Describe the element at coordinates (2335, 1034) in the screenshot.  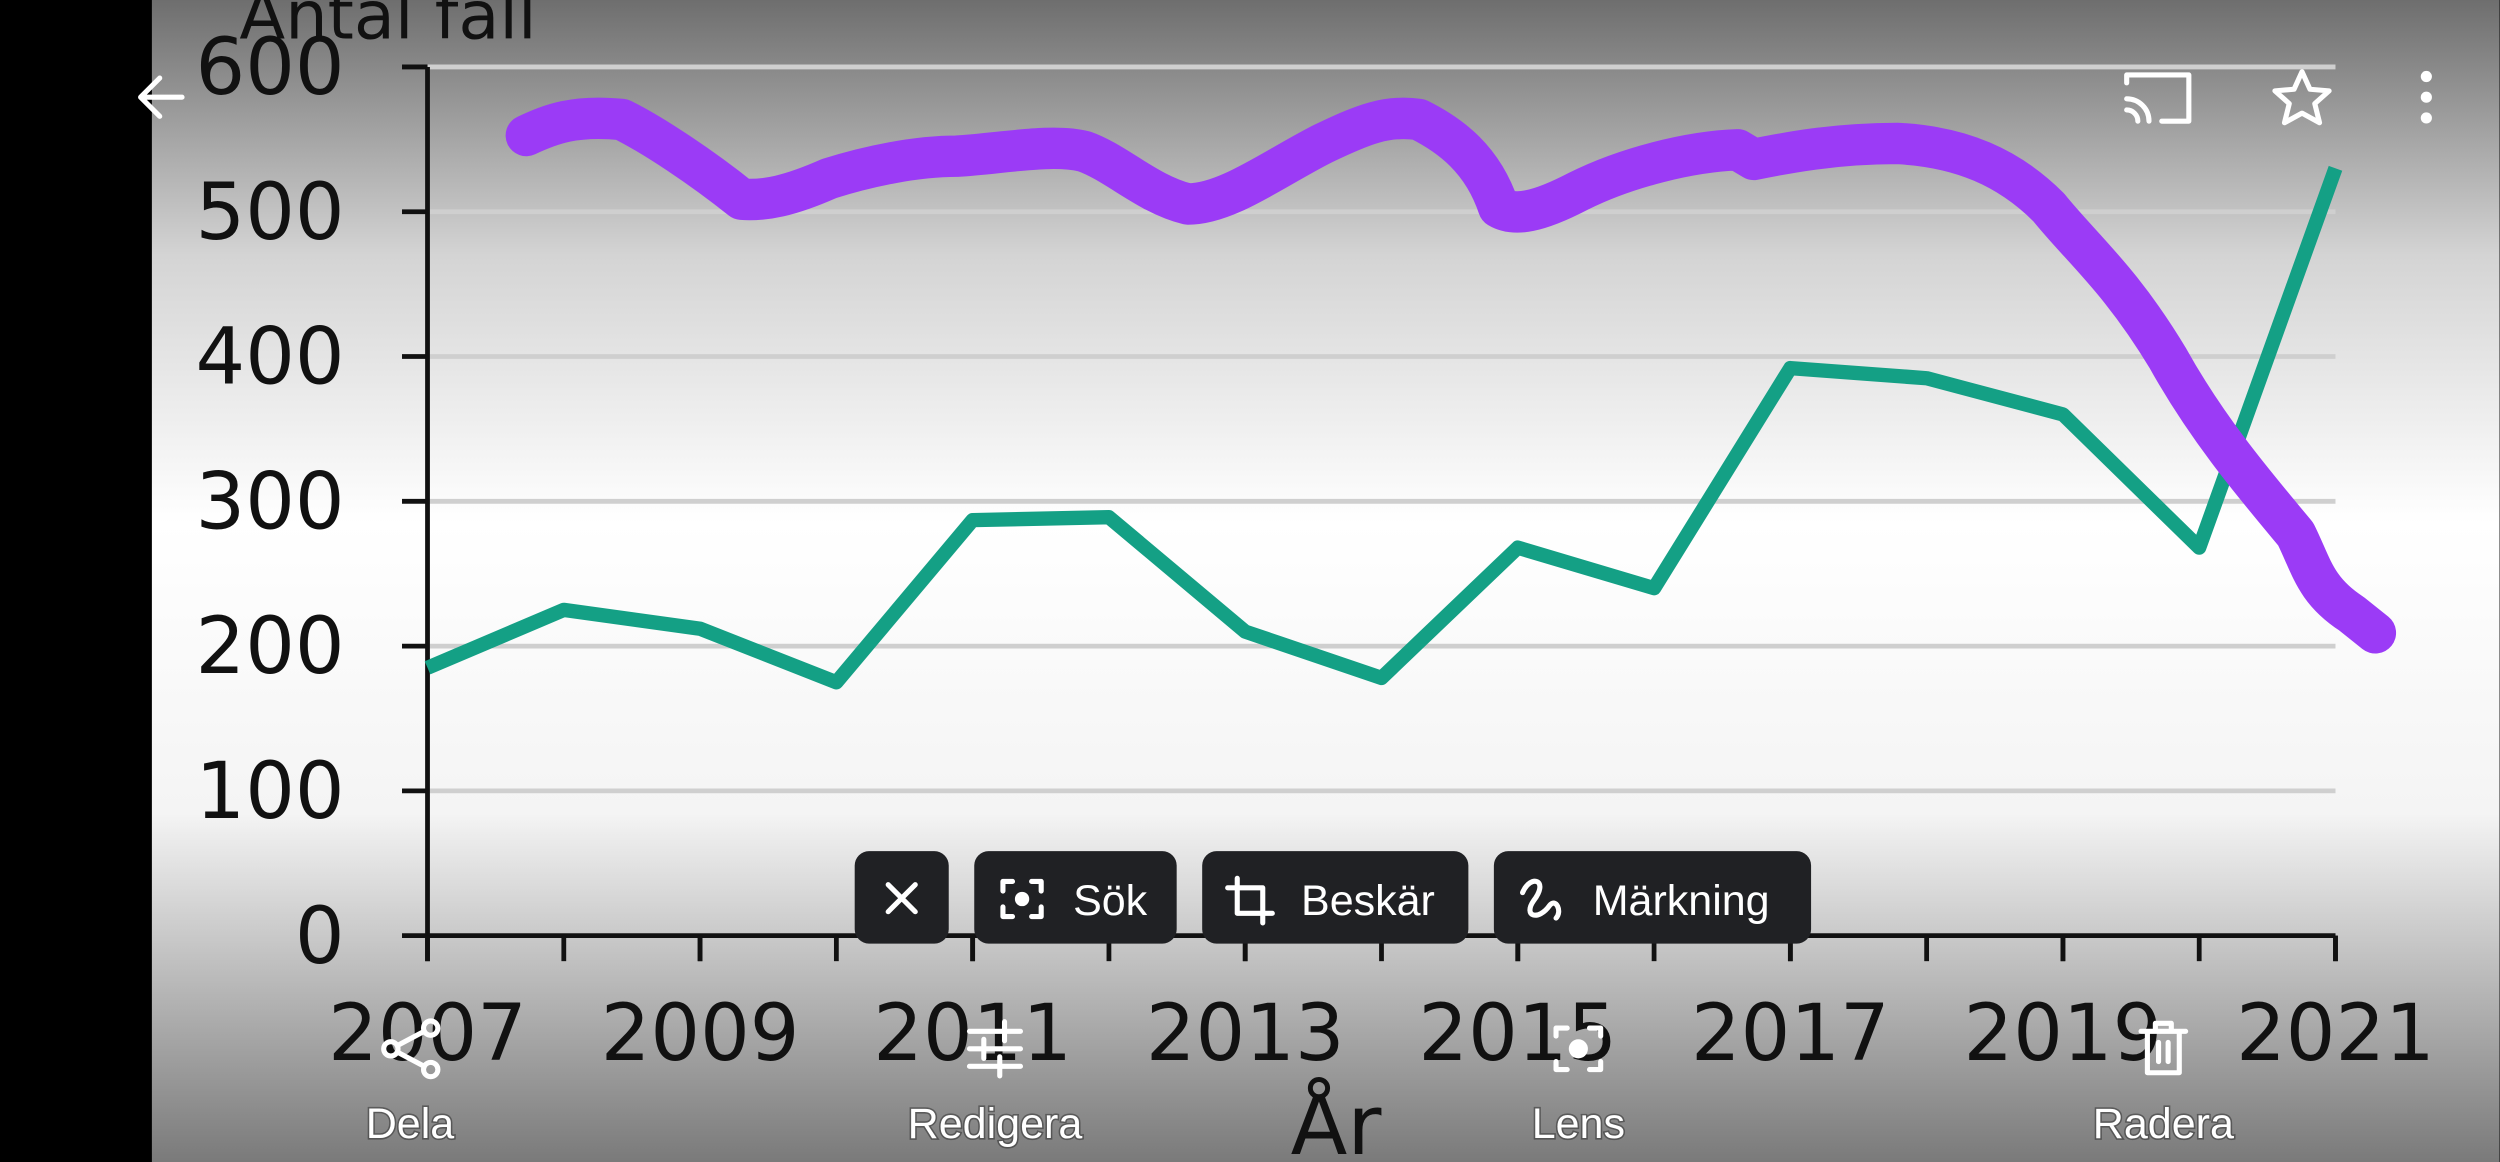
I see `x-tick-label: 2021` at that location.